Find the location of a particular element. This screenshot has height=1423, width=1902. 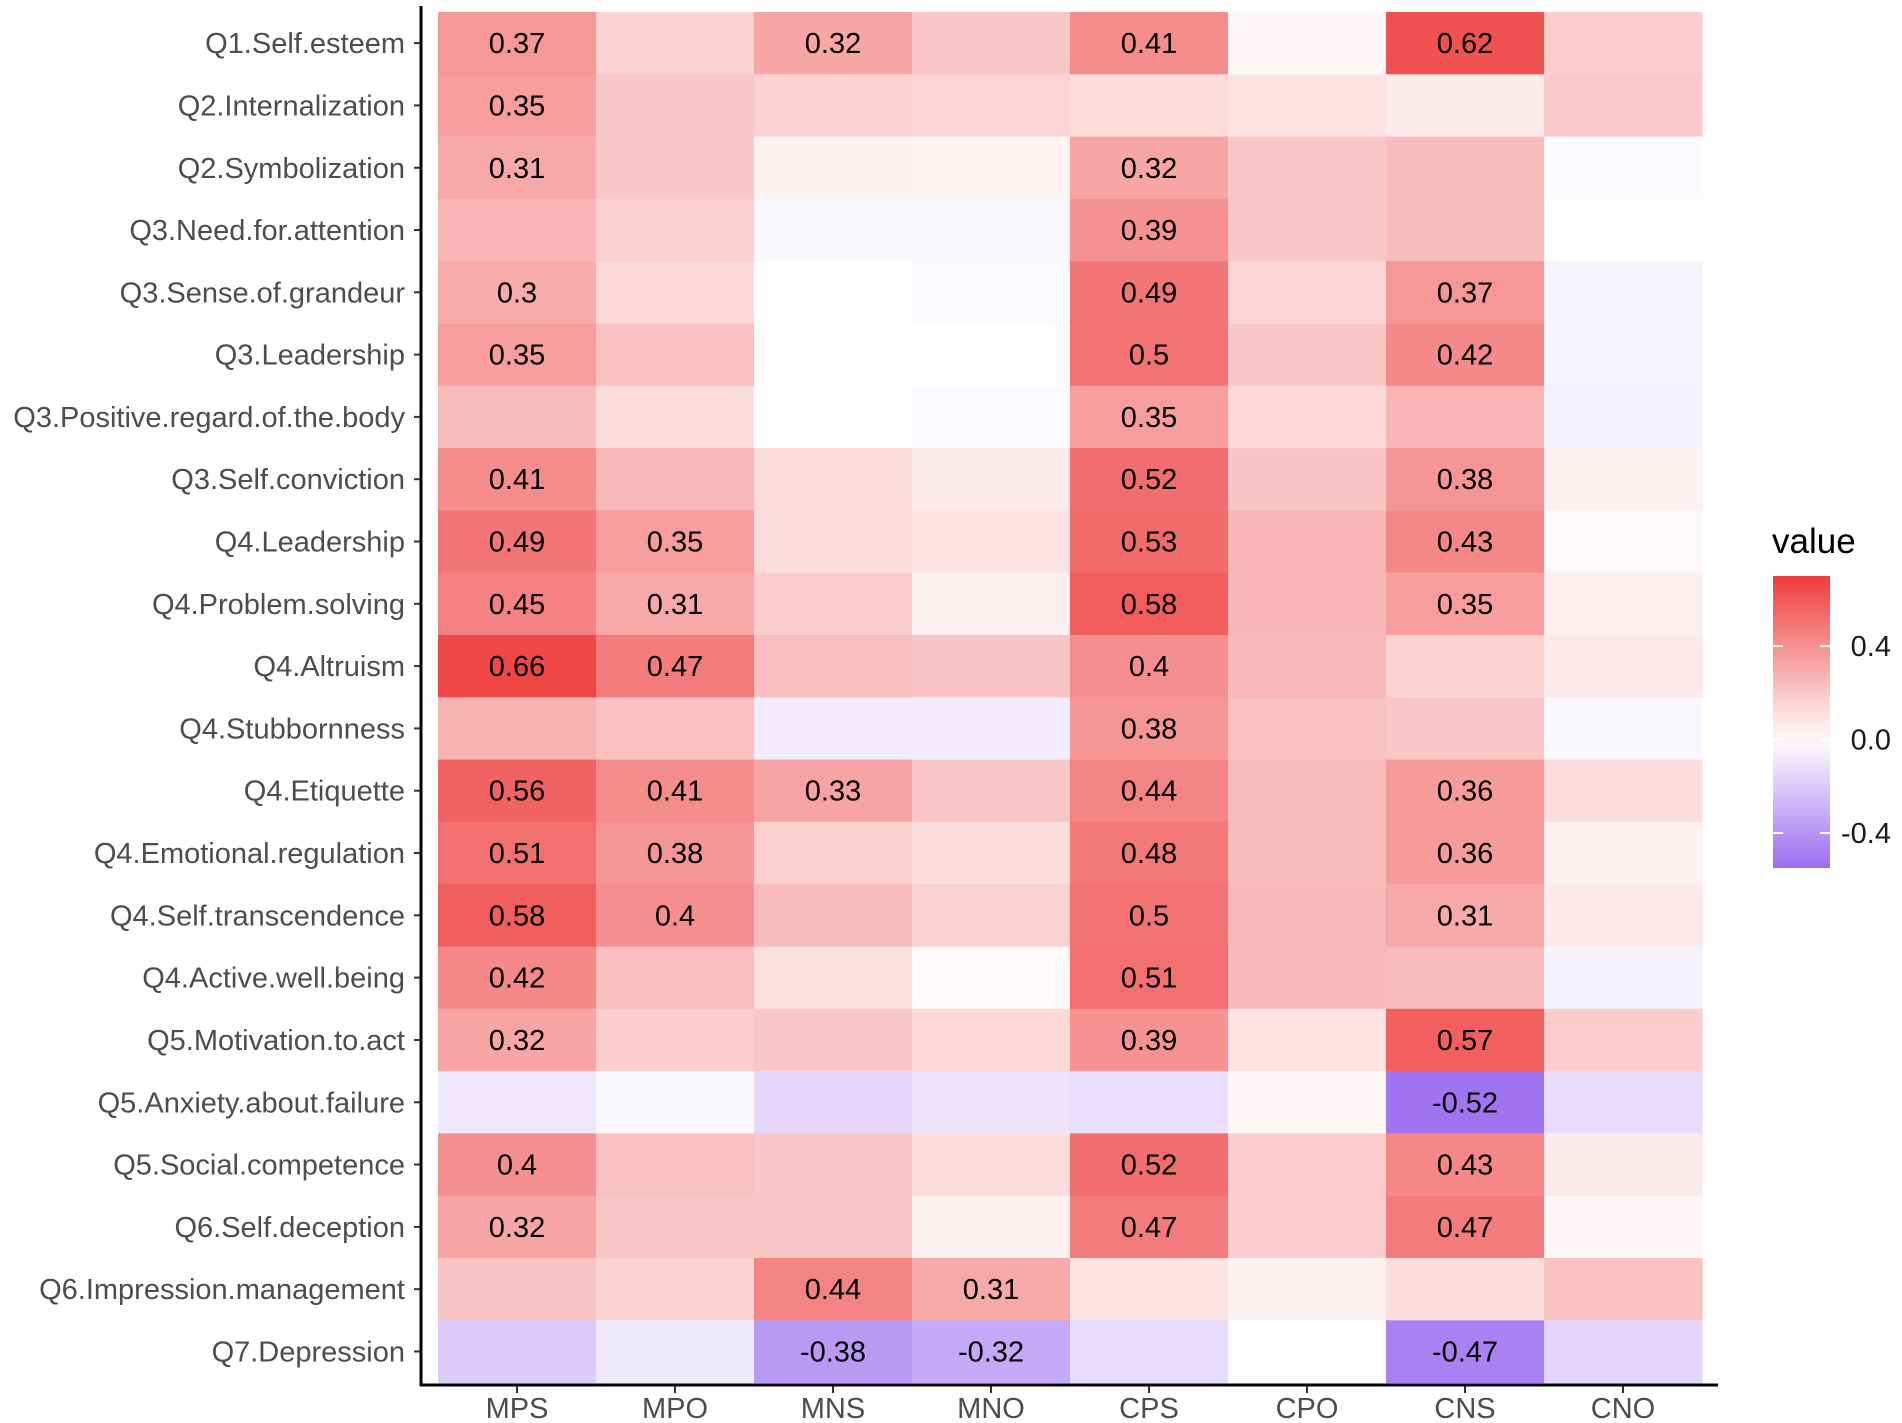

cell-value-label: 0.48 is located at coordinates (1149, 854).